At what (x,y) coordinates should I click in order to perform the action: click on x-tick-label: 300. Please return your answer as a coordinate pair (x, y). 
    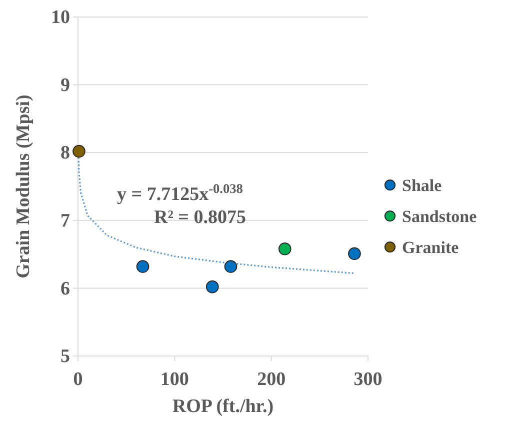
    Looking at the image, I should click on (368, 379).